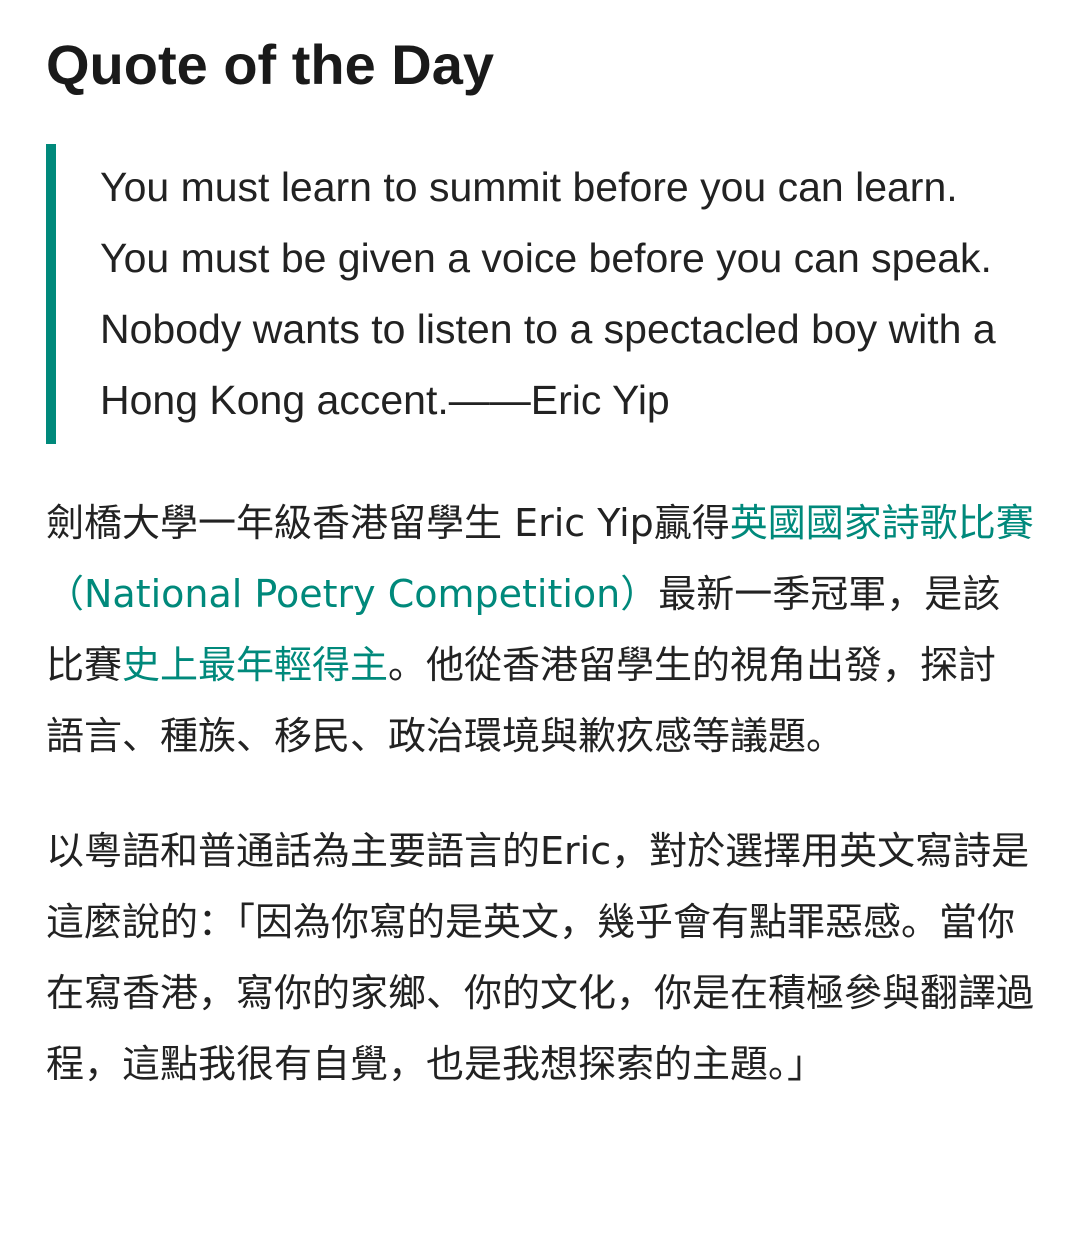 This screenshot has width=1080, height=1234. Describe the element at coordinates (523, 629) in the screenshot. I see `paragraph-intro-text-2: 最新一季冠軍，是該比賽` at that location.